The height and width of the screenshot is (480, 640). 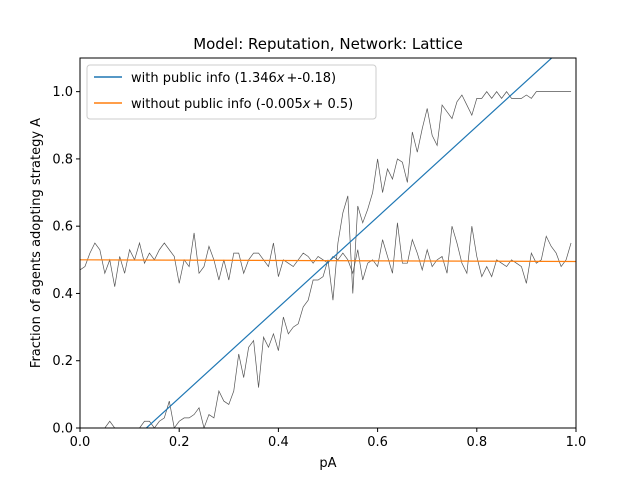 I want to click on x-tick-label: 0.2, so click(x=179, y=442).